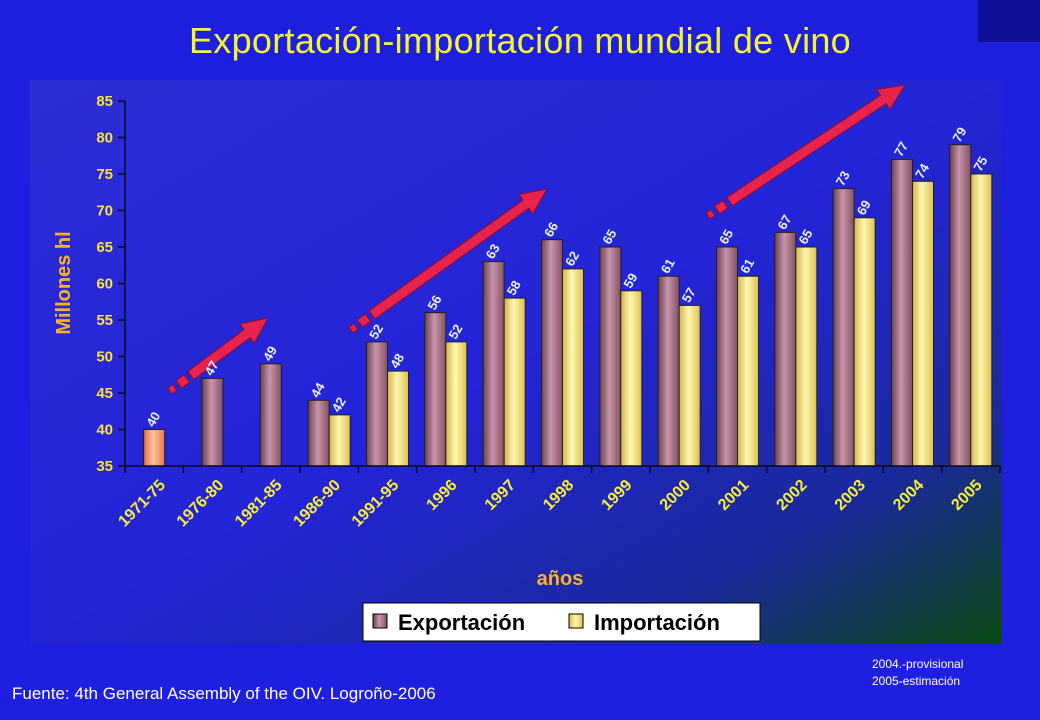 This screenshot has height=720, width=1040. What do you see at coordinates (104, 393) in the screenshot?
I see `y-tick-label: 45` at bounding box center [104, 393].